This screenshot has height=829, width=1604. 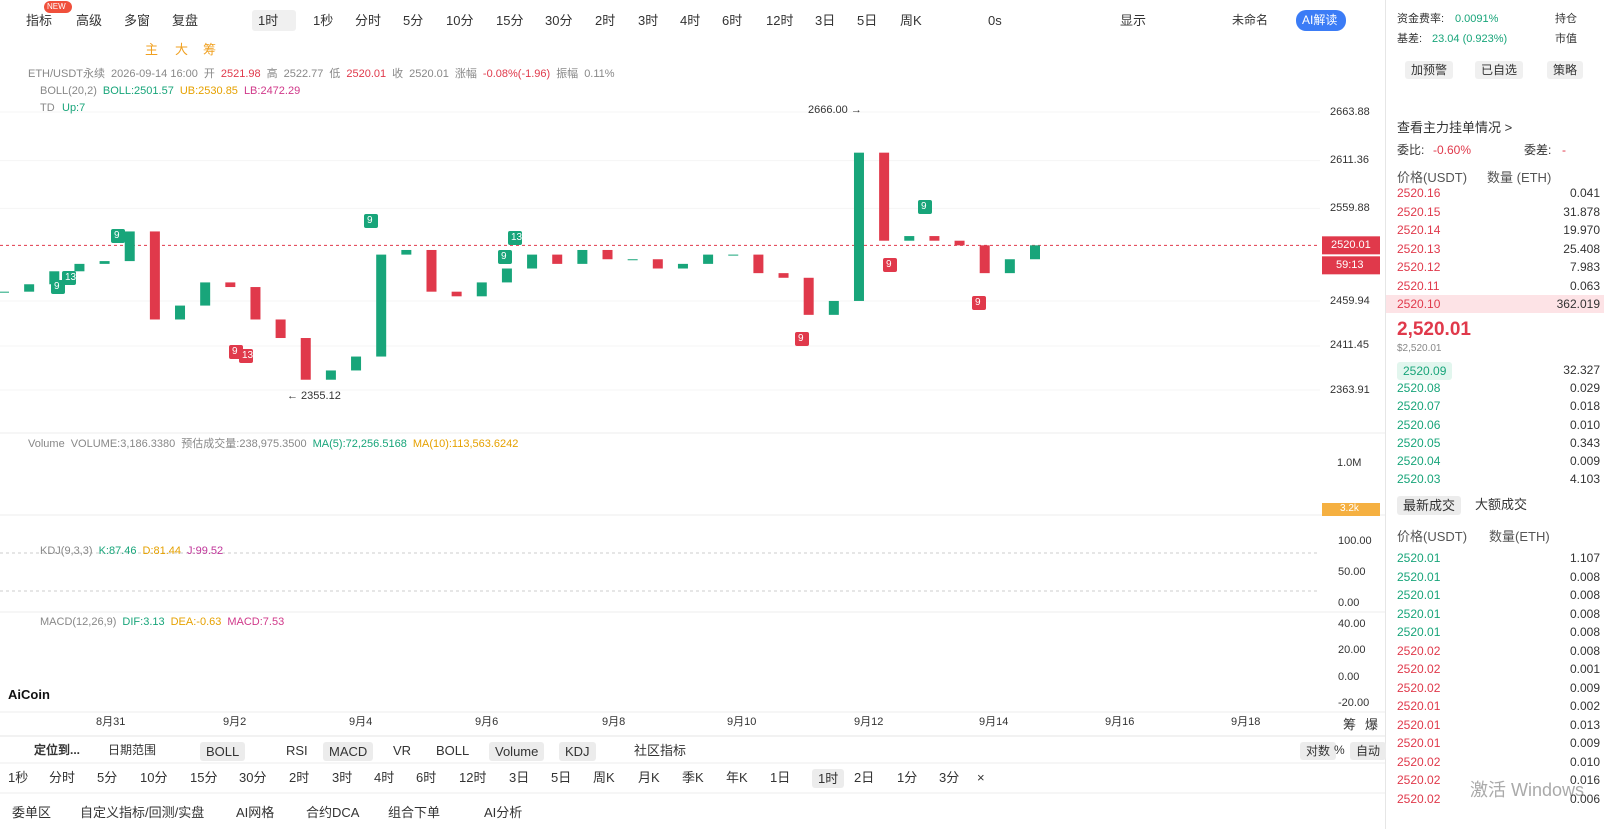 I want to click on interval-button: 1秒, so click(x=323, y=20).